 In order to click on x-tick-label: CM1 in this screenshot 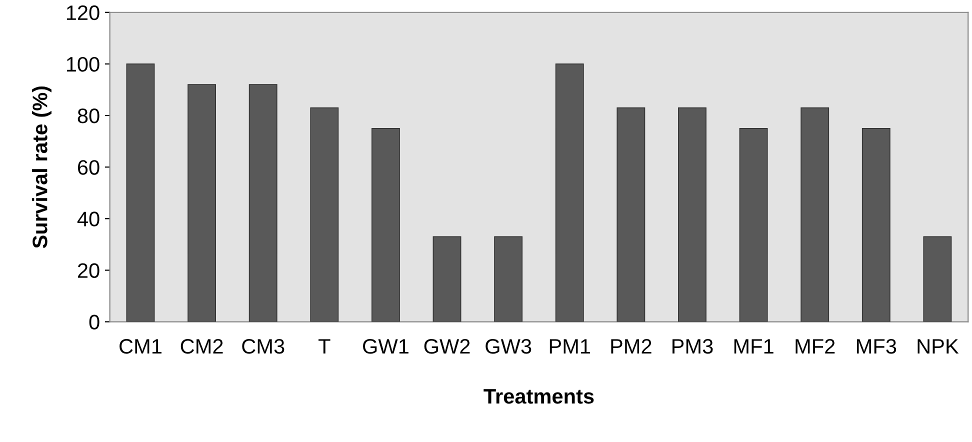, I will do `click(141, 346)`.